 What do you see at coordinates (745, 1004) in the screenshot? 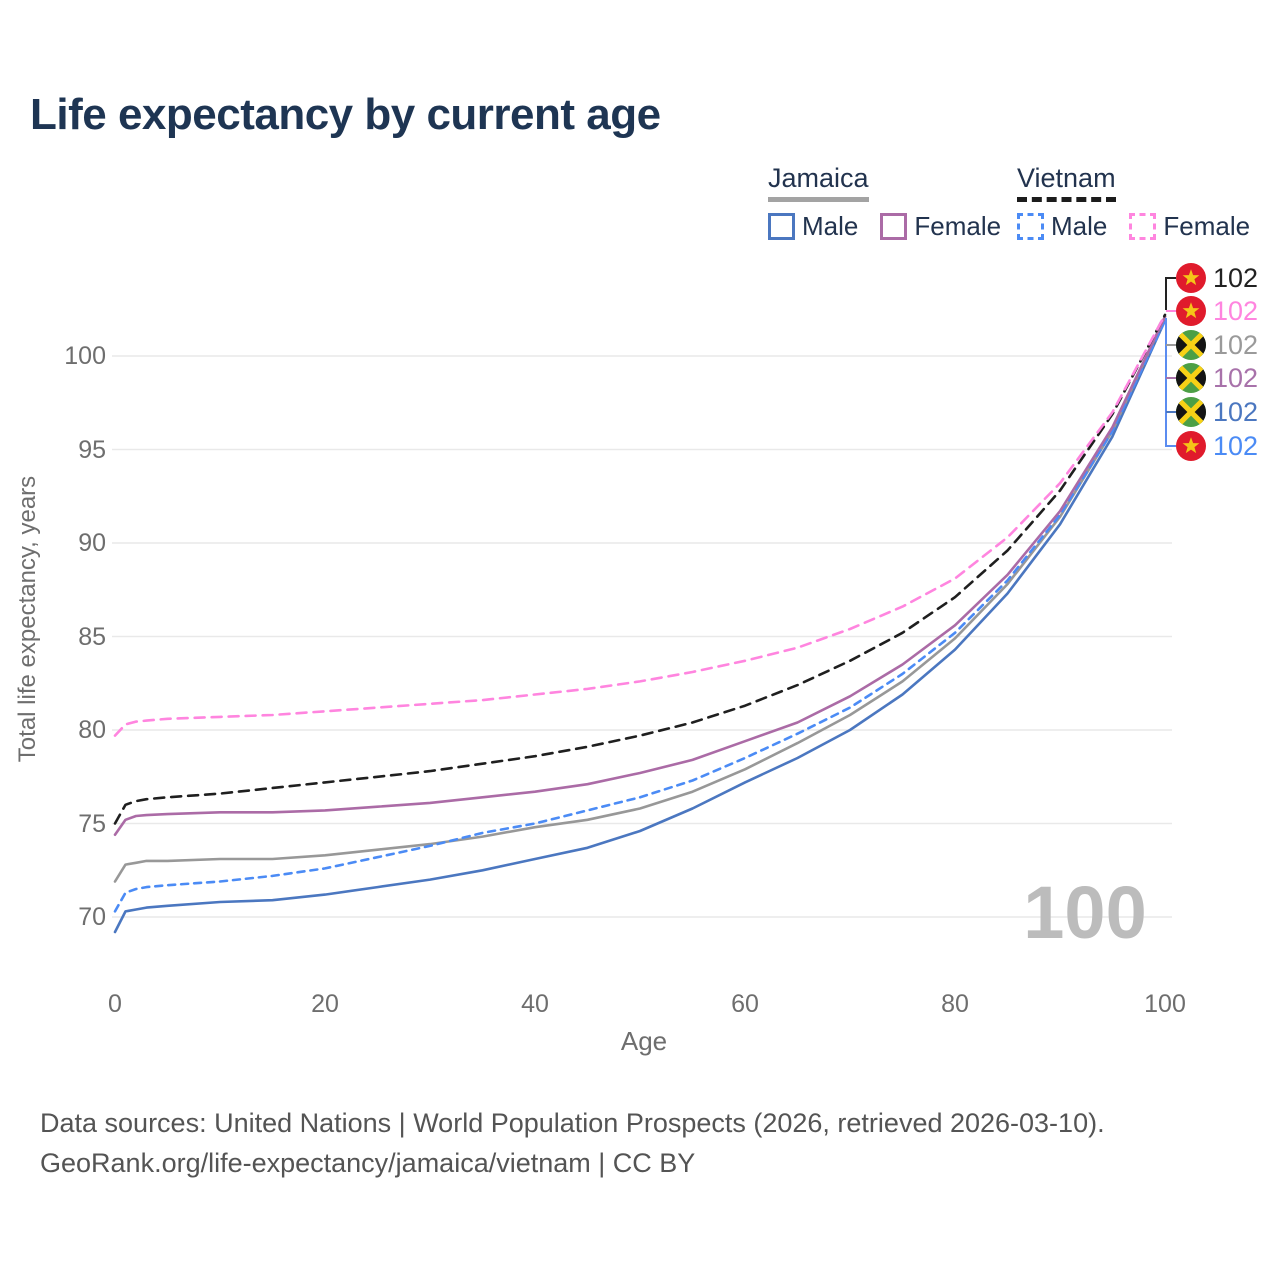
I see `x-tick-label: 60` at bounding box center [745, 1004].